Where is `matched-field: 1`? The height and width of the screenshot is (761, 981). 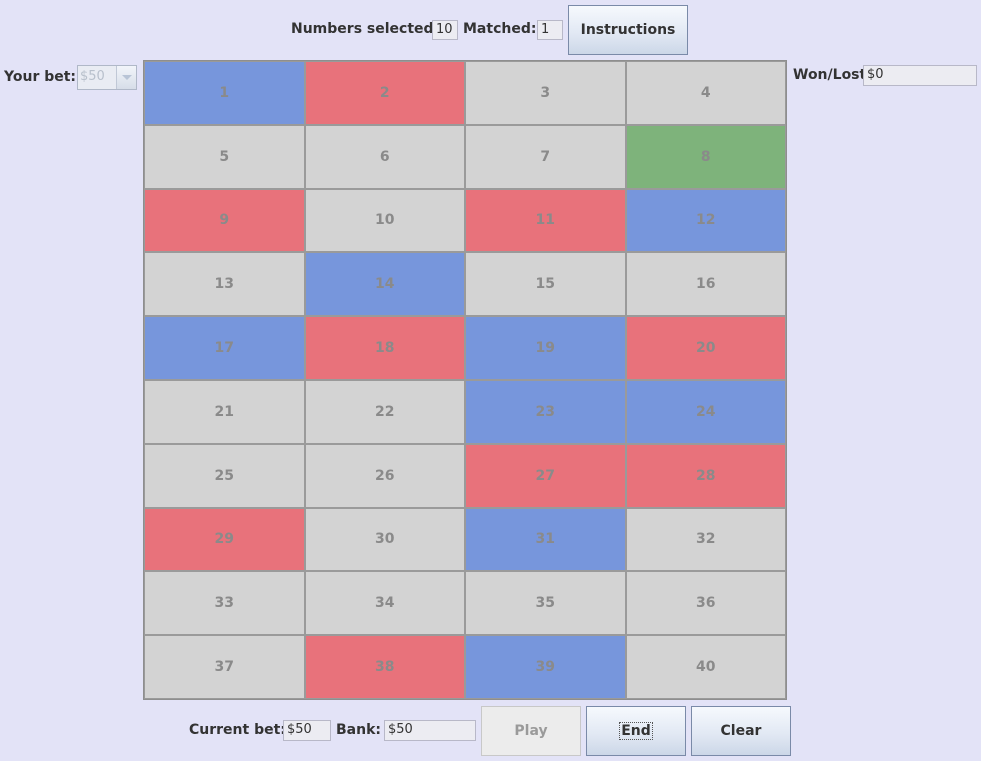 matched-field: 1 is located at coordinates (550, 30).